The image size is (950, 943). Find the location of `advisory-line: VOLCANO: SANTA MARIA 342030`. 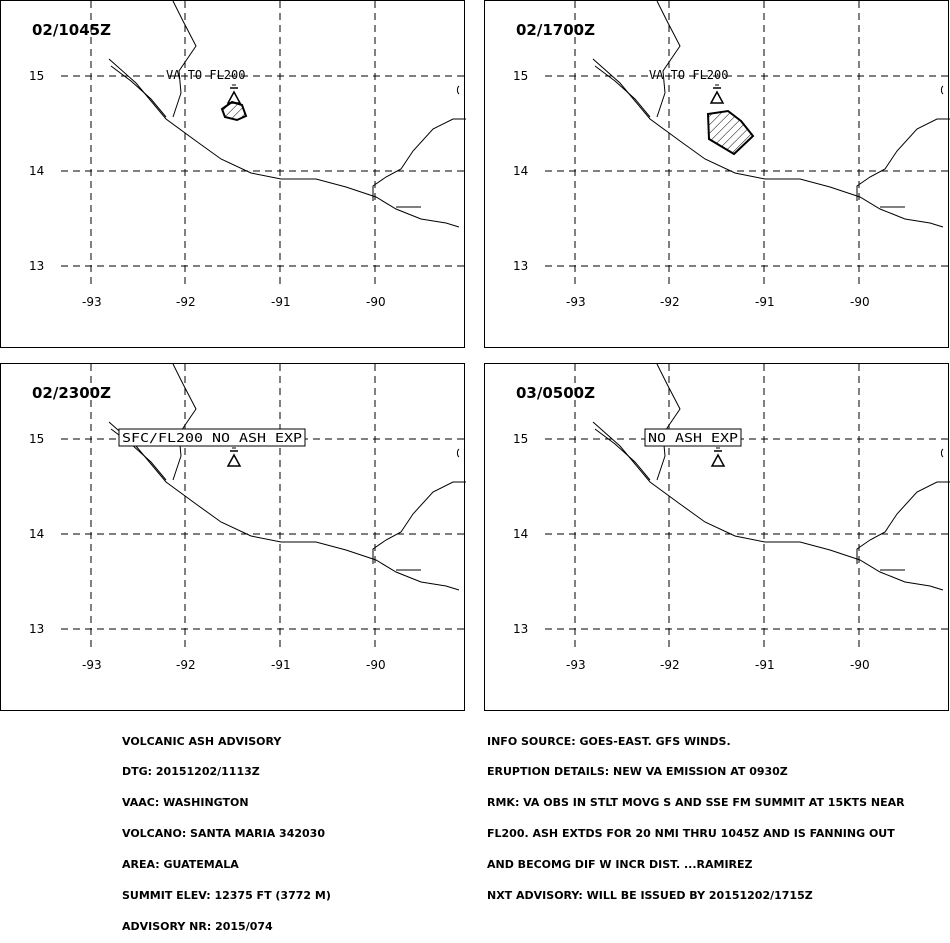

advisory-line: VOLCANO: SANTA MARIA 342030 is located at coordinates (223, 834).